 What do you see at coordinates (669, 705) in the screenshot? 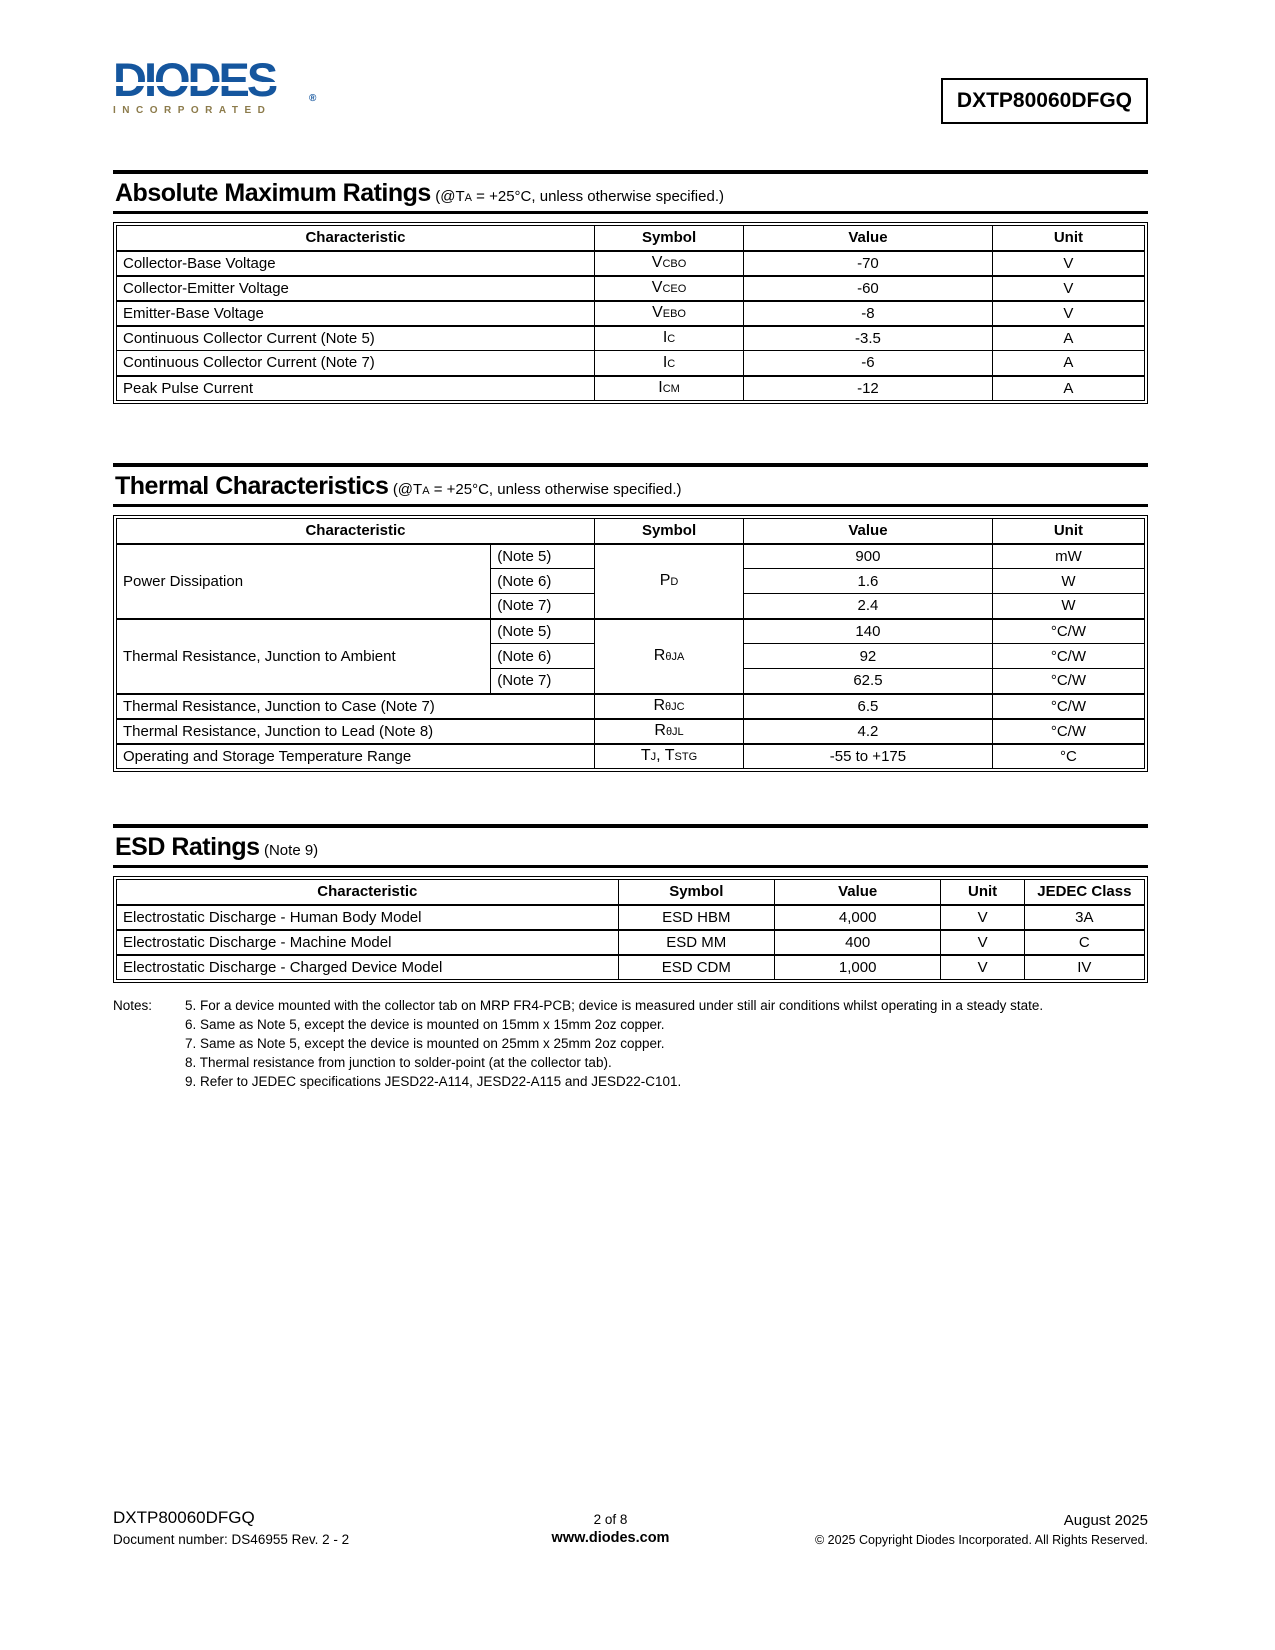
I see `symbol-cell: RθJC` at bounding box center [669, 705].